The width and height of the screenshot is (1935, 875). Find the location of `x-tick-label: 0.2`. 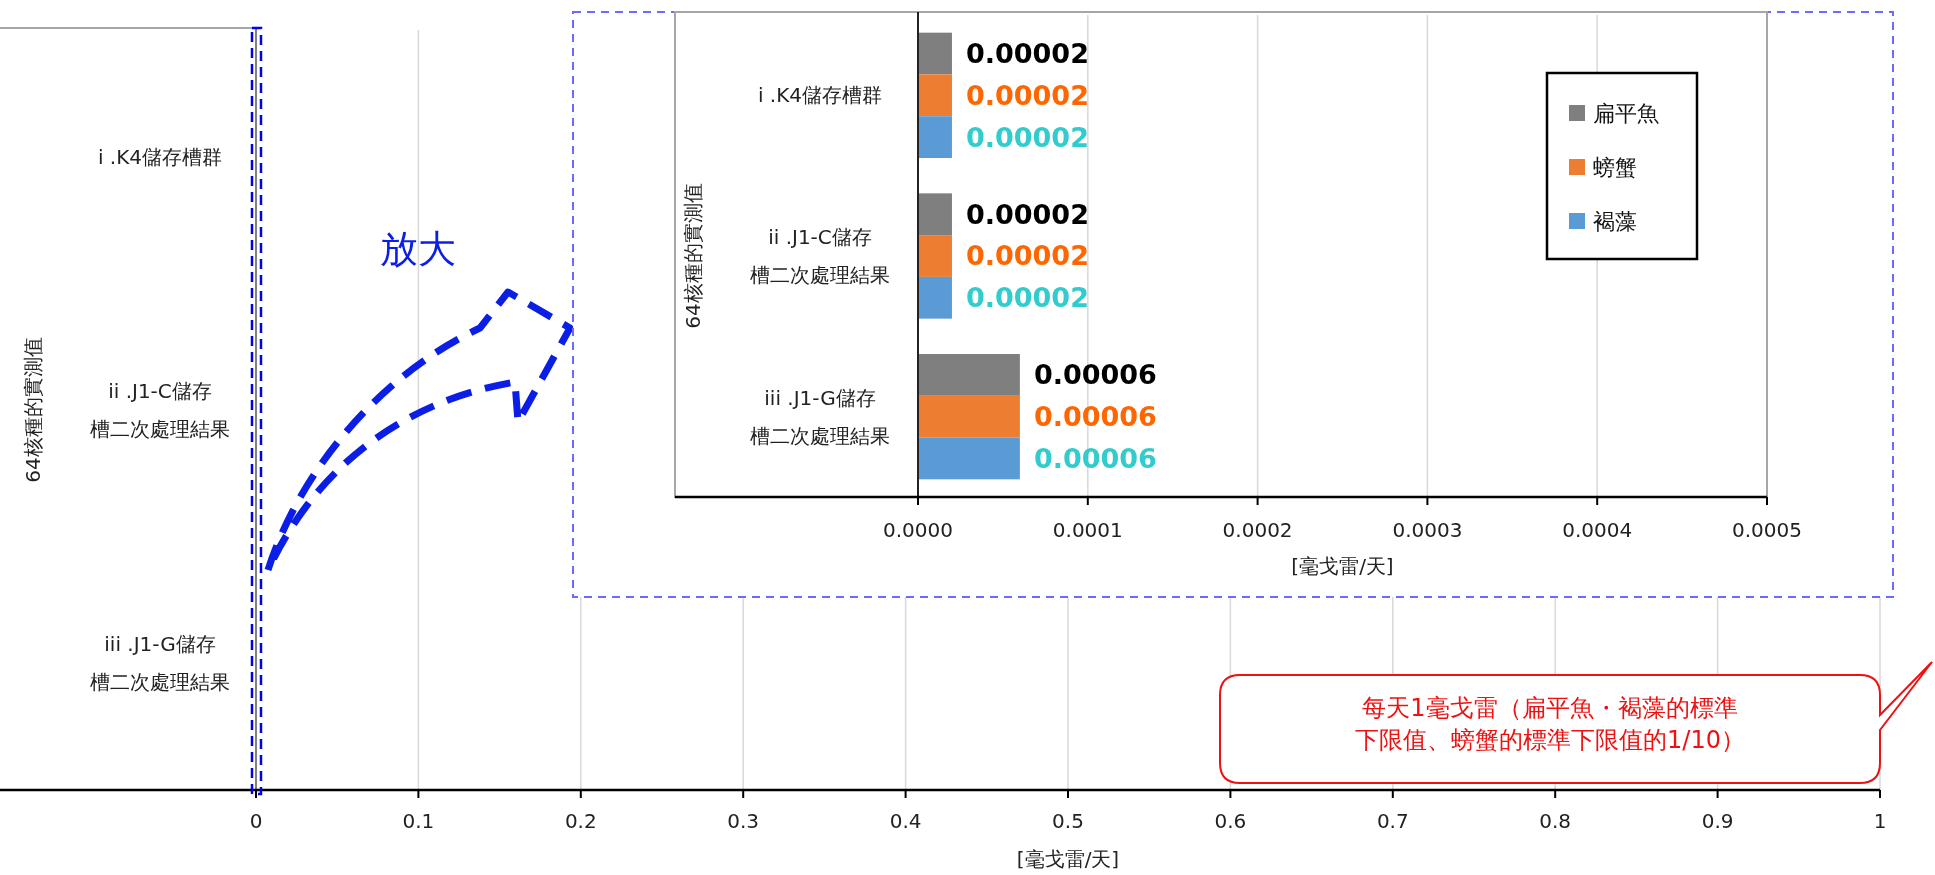

x-tick-label: 0.2 is located at coordinates (580, 821).